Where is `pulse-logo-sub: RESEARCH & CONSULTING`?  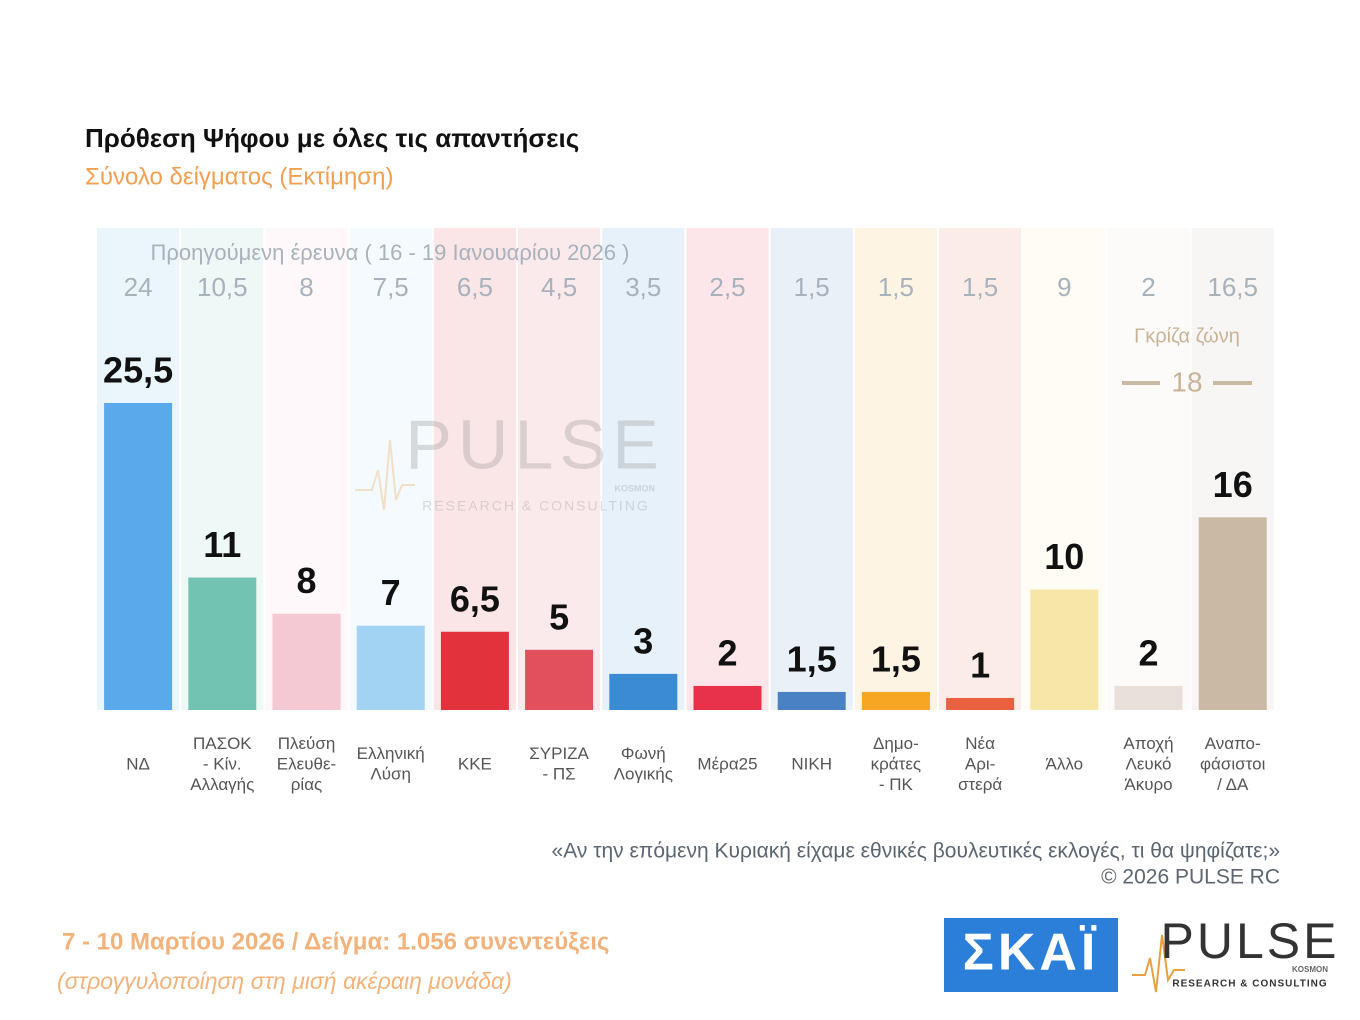
pulse-logo-sub: RESEARCH & CONSULTING is located at coordinates (1249, 984).